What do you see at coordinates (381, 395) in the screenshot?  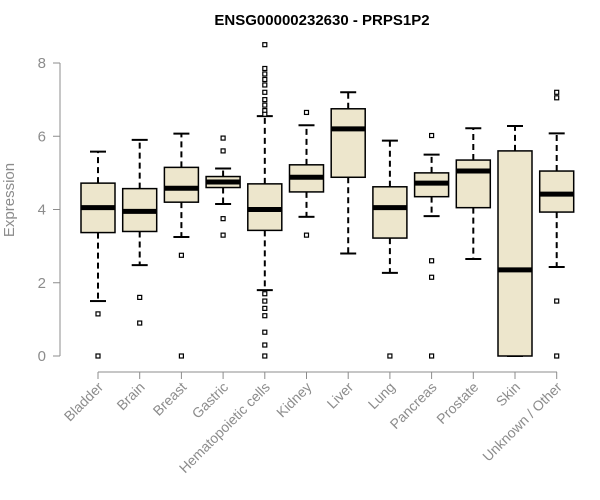 I see `x-tick-label: Lung` at bounding box center [381, 395].